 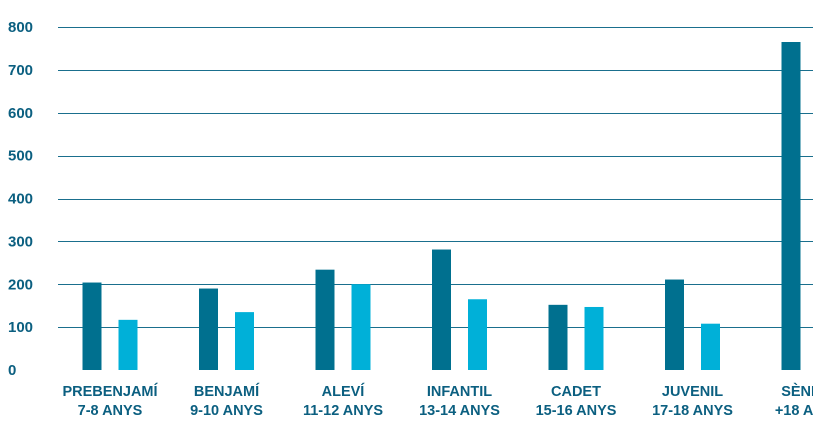 What do you see at coordinates (361, 327) in the screenshot?
I see `bar-series2-cat3` at bounding box center [361, 327].